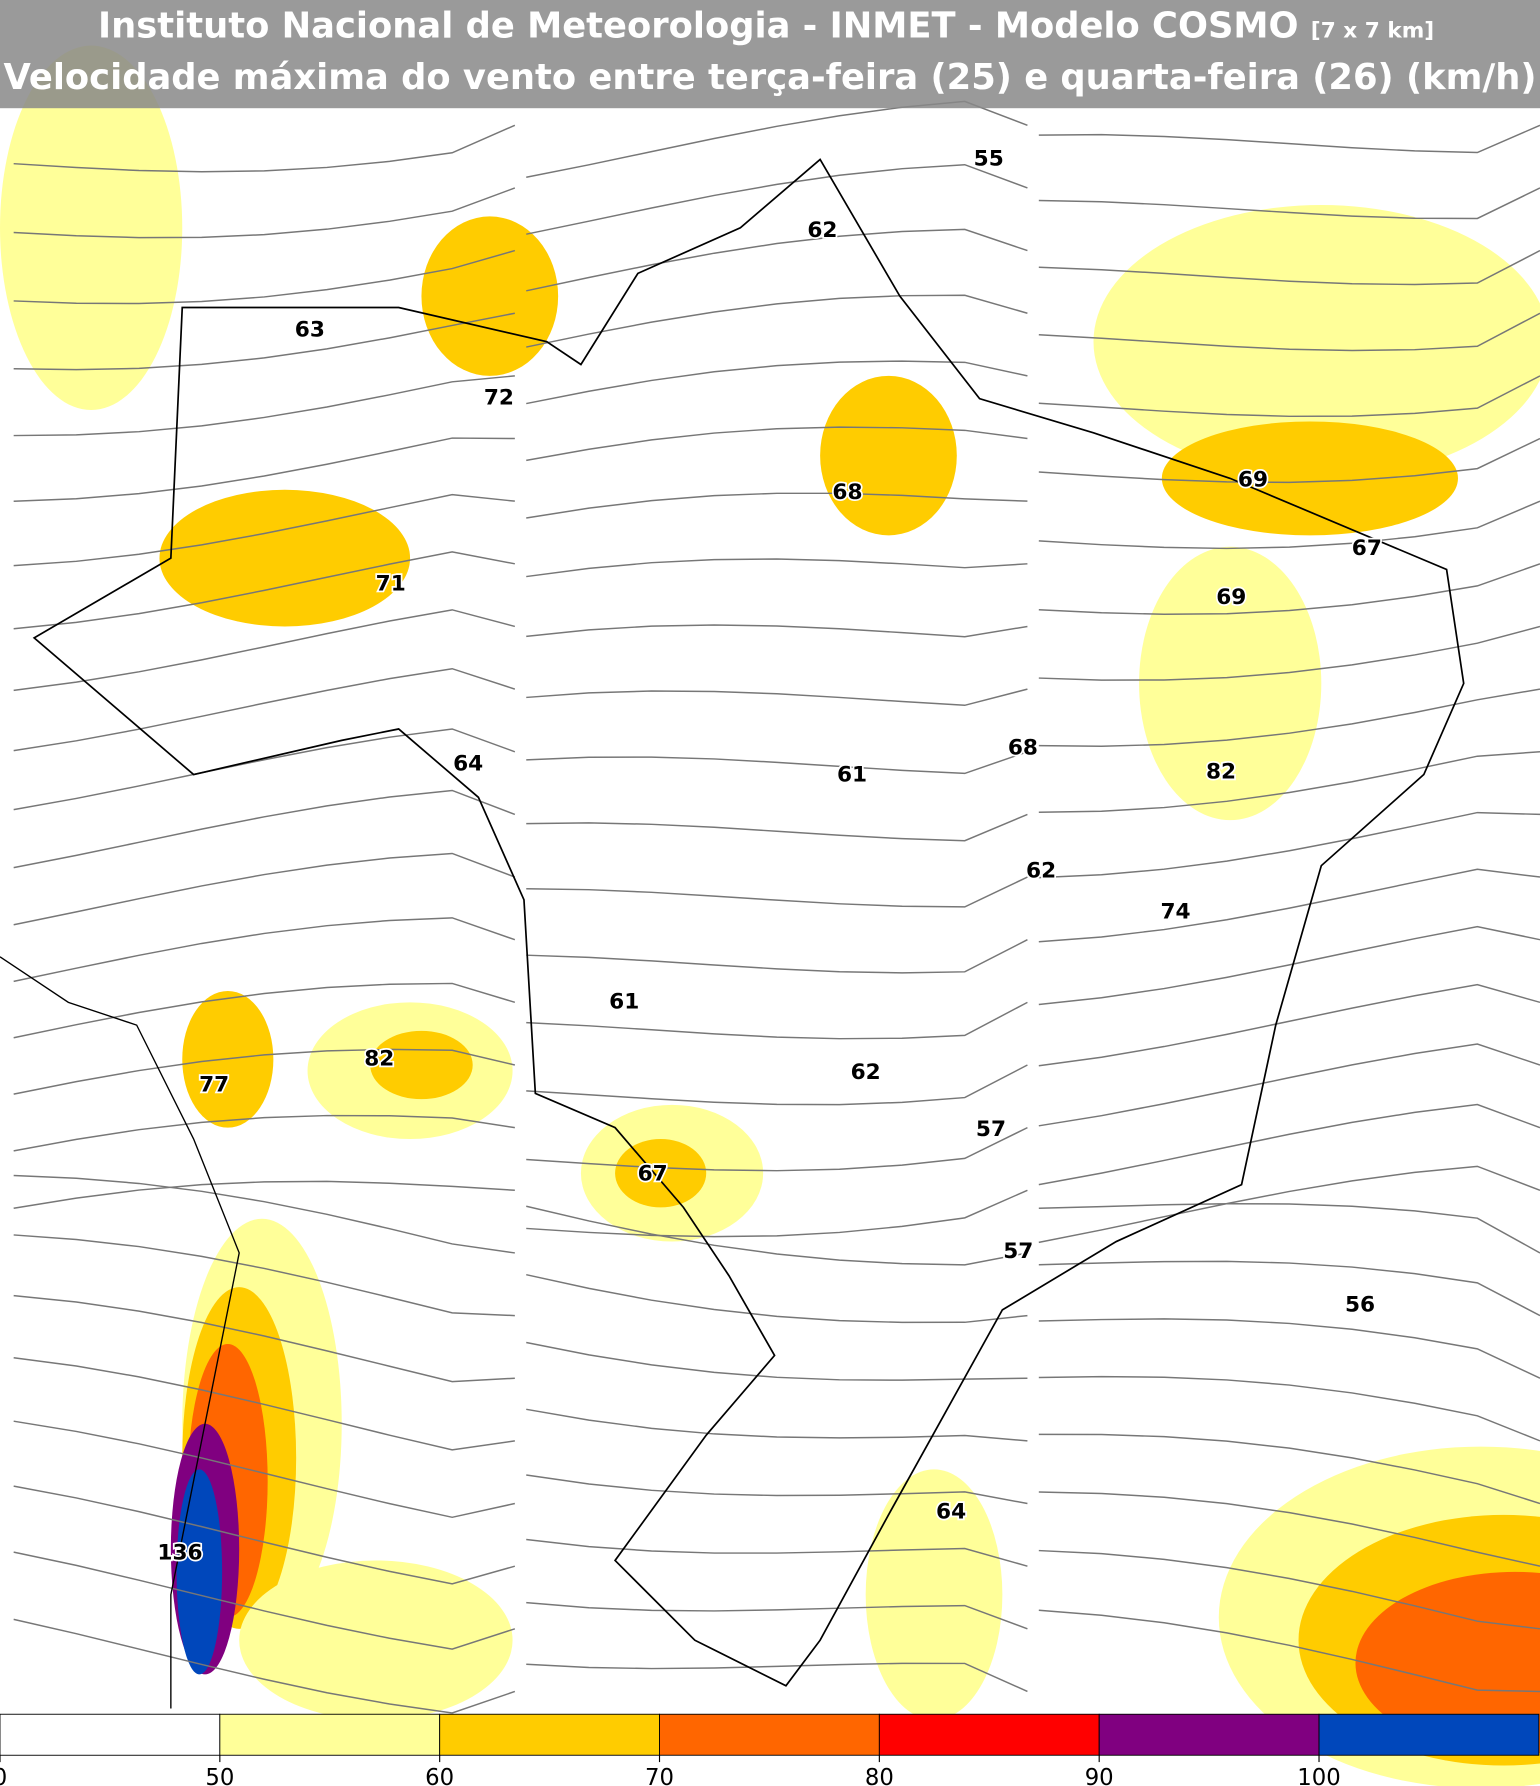  Describe the element at coordinates (653, 1173) in the screenshot. I see `wind-label: 67` at that location.